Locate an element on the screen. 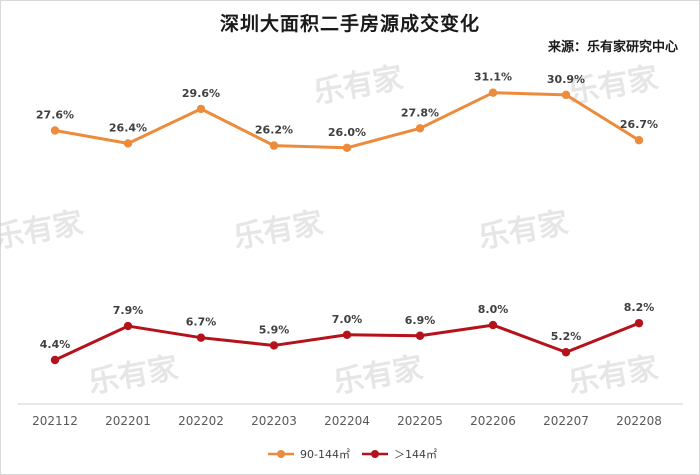  data-label: 27.8% is located at coordinates (420, 112).